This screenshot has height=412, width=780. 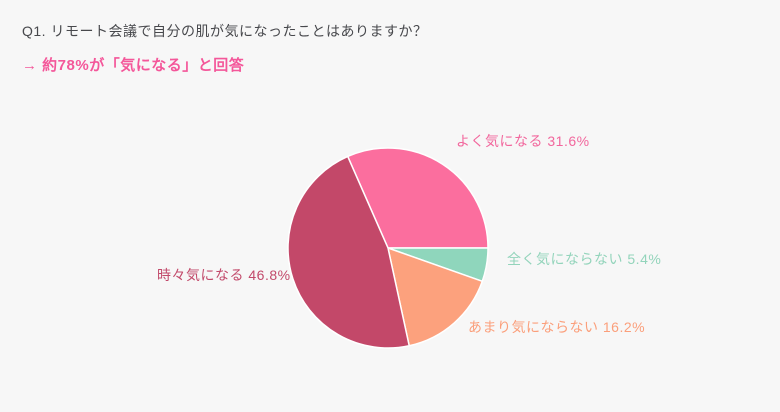 What do you see at coordinates (133, 65) in the screenshot?
I see `answer-highlight: → 約78%が「気になる」と回答` at bounding box center [133, 65].